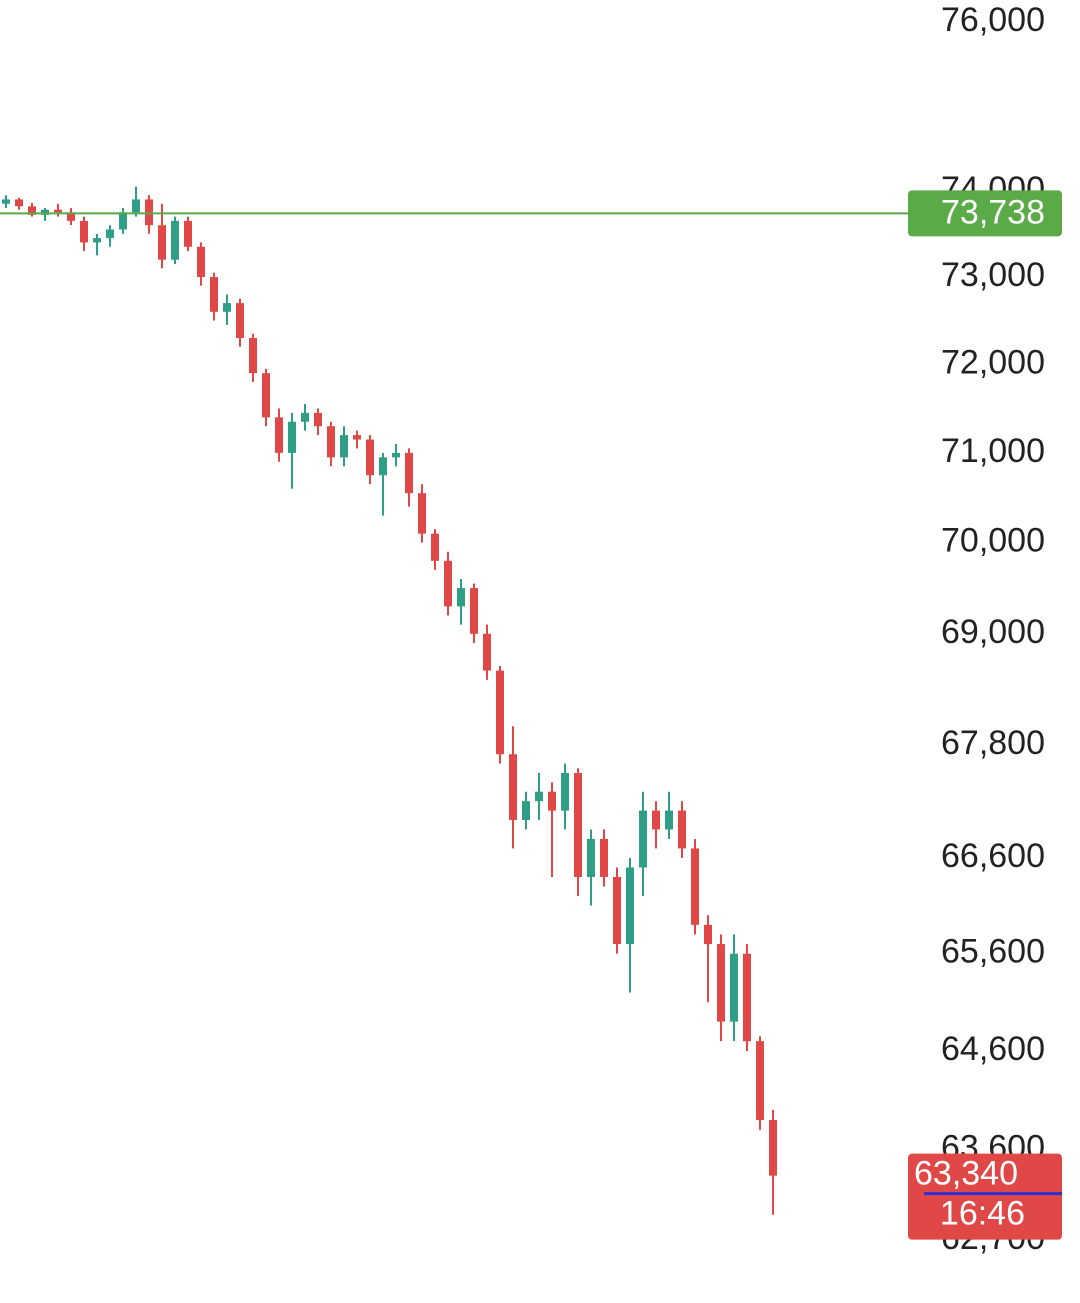 The width and height of the screenshot is (1080, 1303). Describe the element at coordinates (993, 952) in the screenshot. I see `y-tick-label: 65,600` at that location.